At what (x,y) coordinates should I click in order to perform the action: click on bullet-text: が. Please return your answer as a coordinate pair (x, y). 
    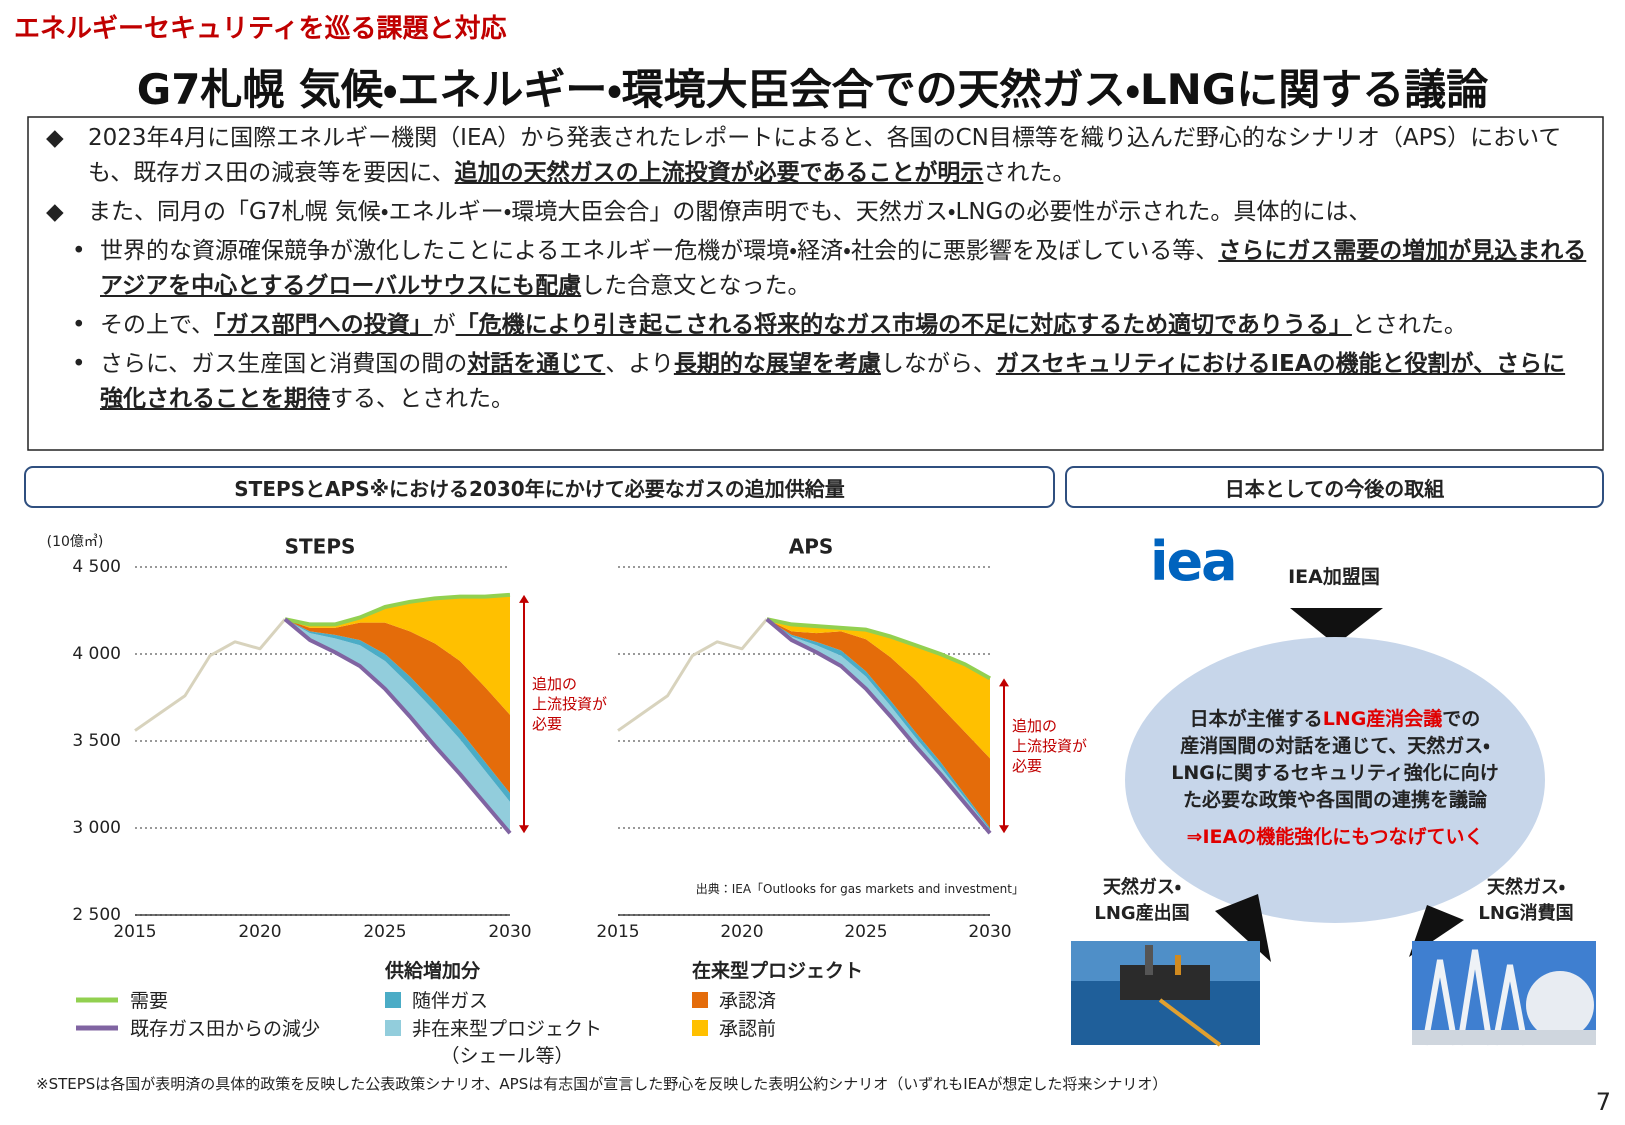
    Looking at the image, I should click on (444, 325).